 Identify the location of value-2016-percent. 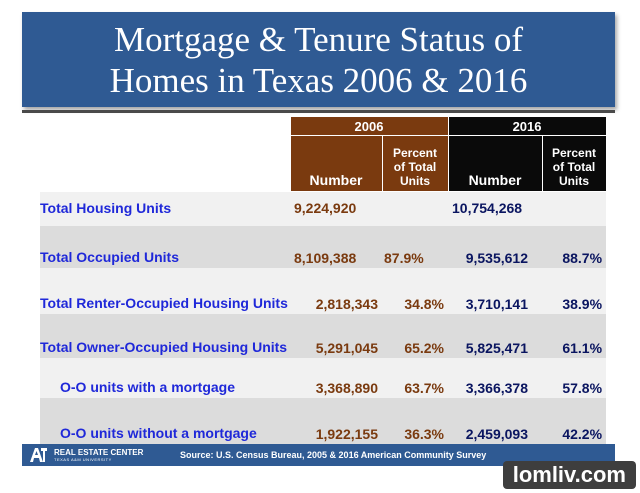
(574, 208).